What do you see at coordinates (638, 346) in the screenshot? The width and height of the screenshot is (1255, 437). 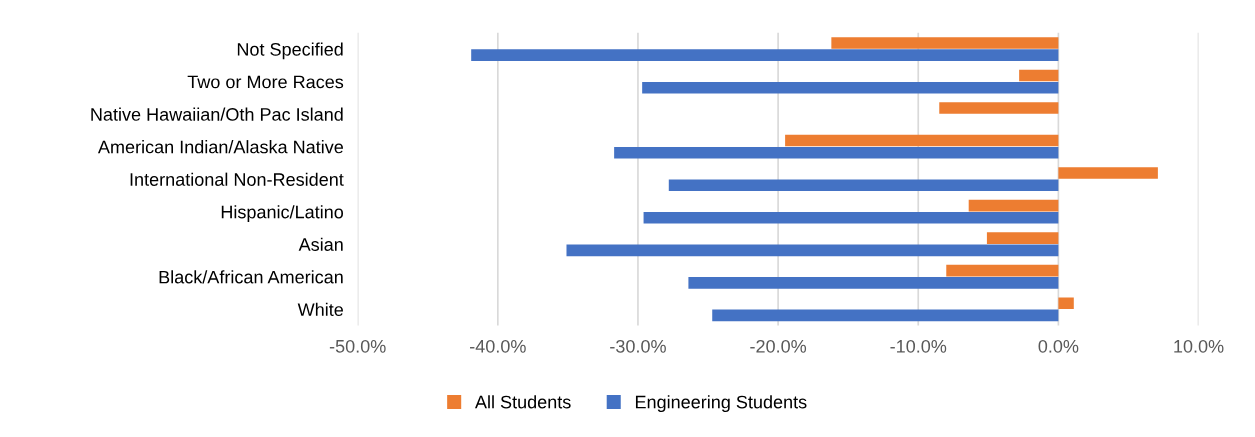 I see `x-tick-label: -30.0%` at bounding box center [638, 346].